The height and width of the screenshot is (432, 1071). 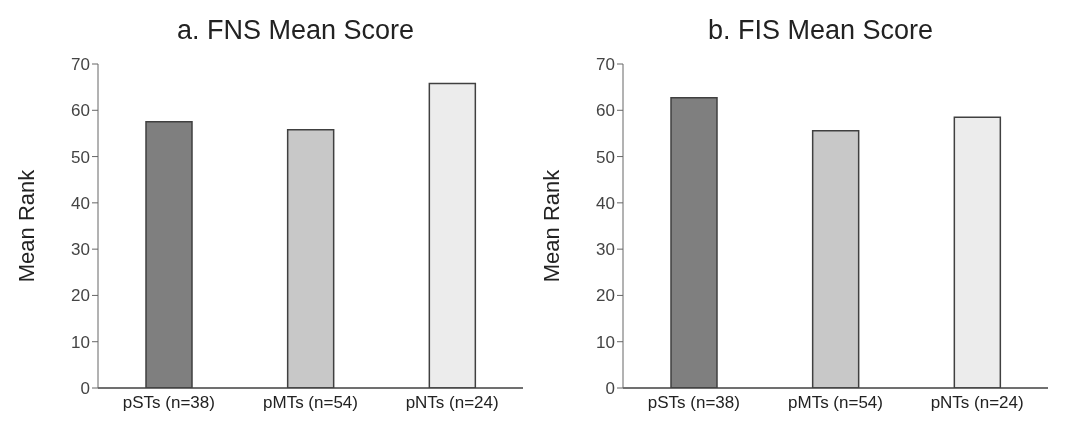 What do you see at coordinates (820, 30) in the screenshot?
I see `chart-title: b. FIS Mean Score` at bounding box center [820, 30].